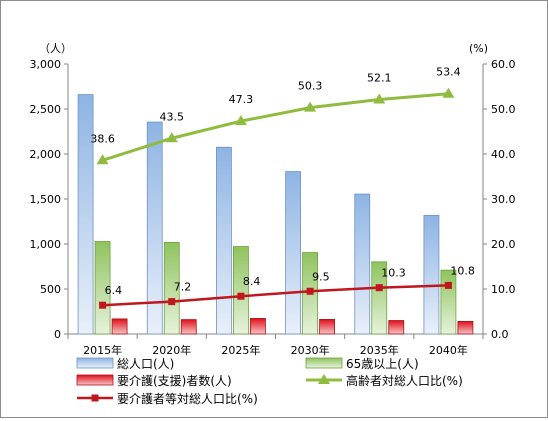 This screenshot has height=421, width=548. Describe the element at coordinates (240, 350) in the screenshot. I see `x-tick-label: 2025年` at that location.